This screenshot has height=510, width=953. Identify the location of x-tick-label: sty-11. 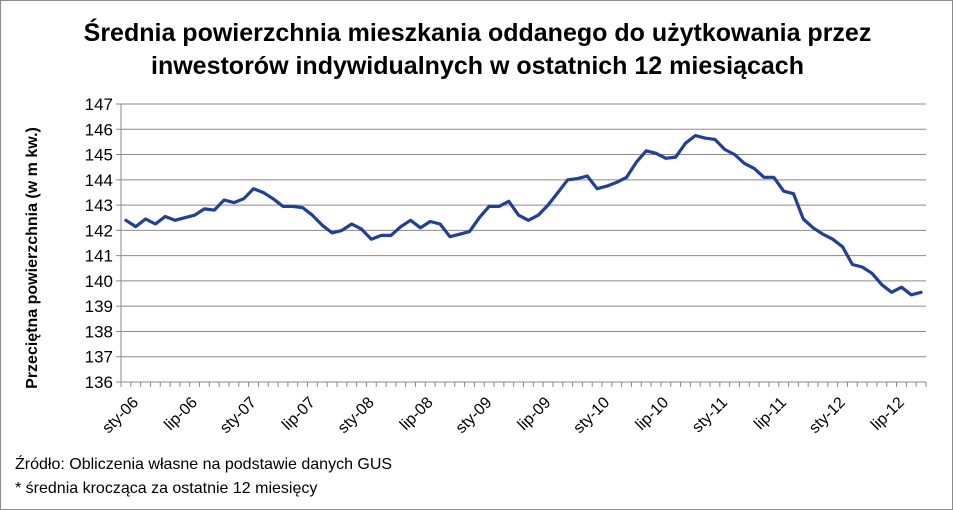
(710, 415).